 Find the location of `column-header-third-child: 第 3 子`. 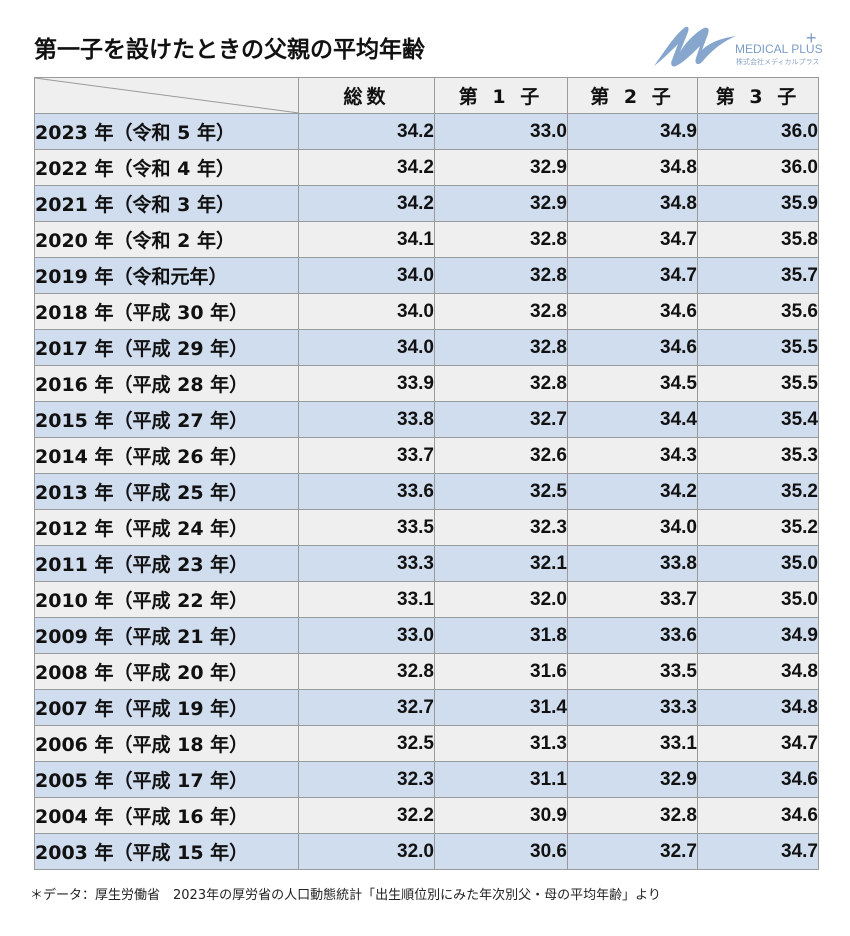

column-header-third-child: 第 3 子 is located at coordinates (758, 95).